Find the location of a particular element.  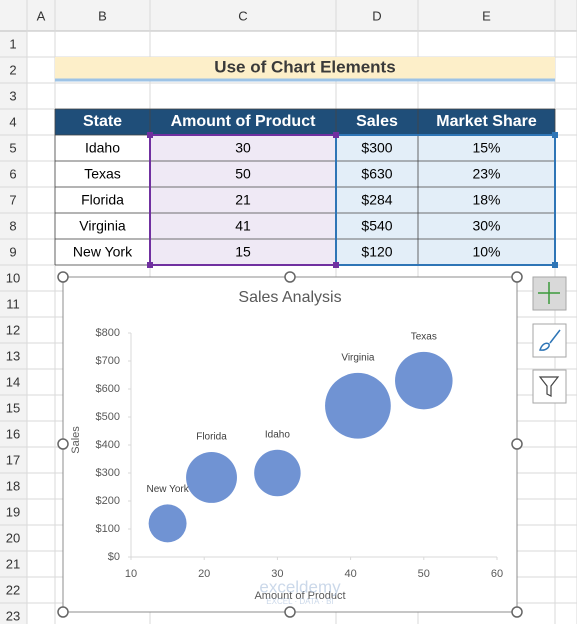

chart-styles-button is located at coordinates (549, 340).